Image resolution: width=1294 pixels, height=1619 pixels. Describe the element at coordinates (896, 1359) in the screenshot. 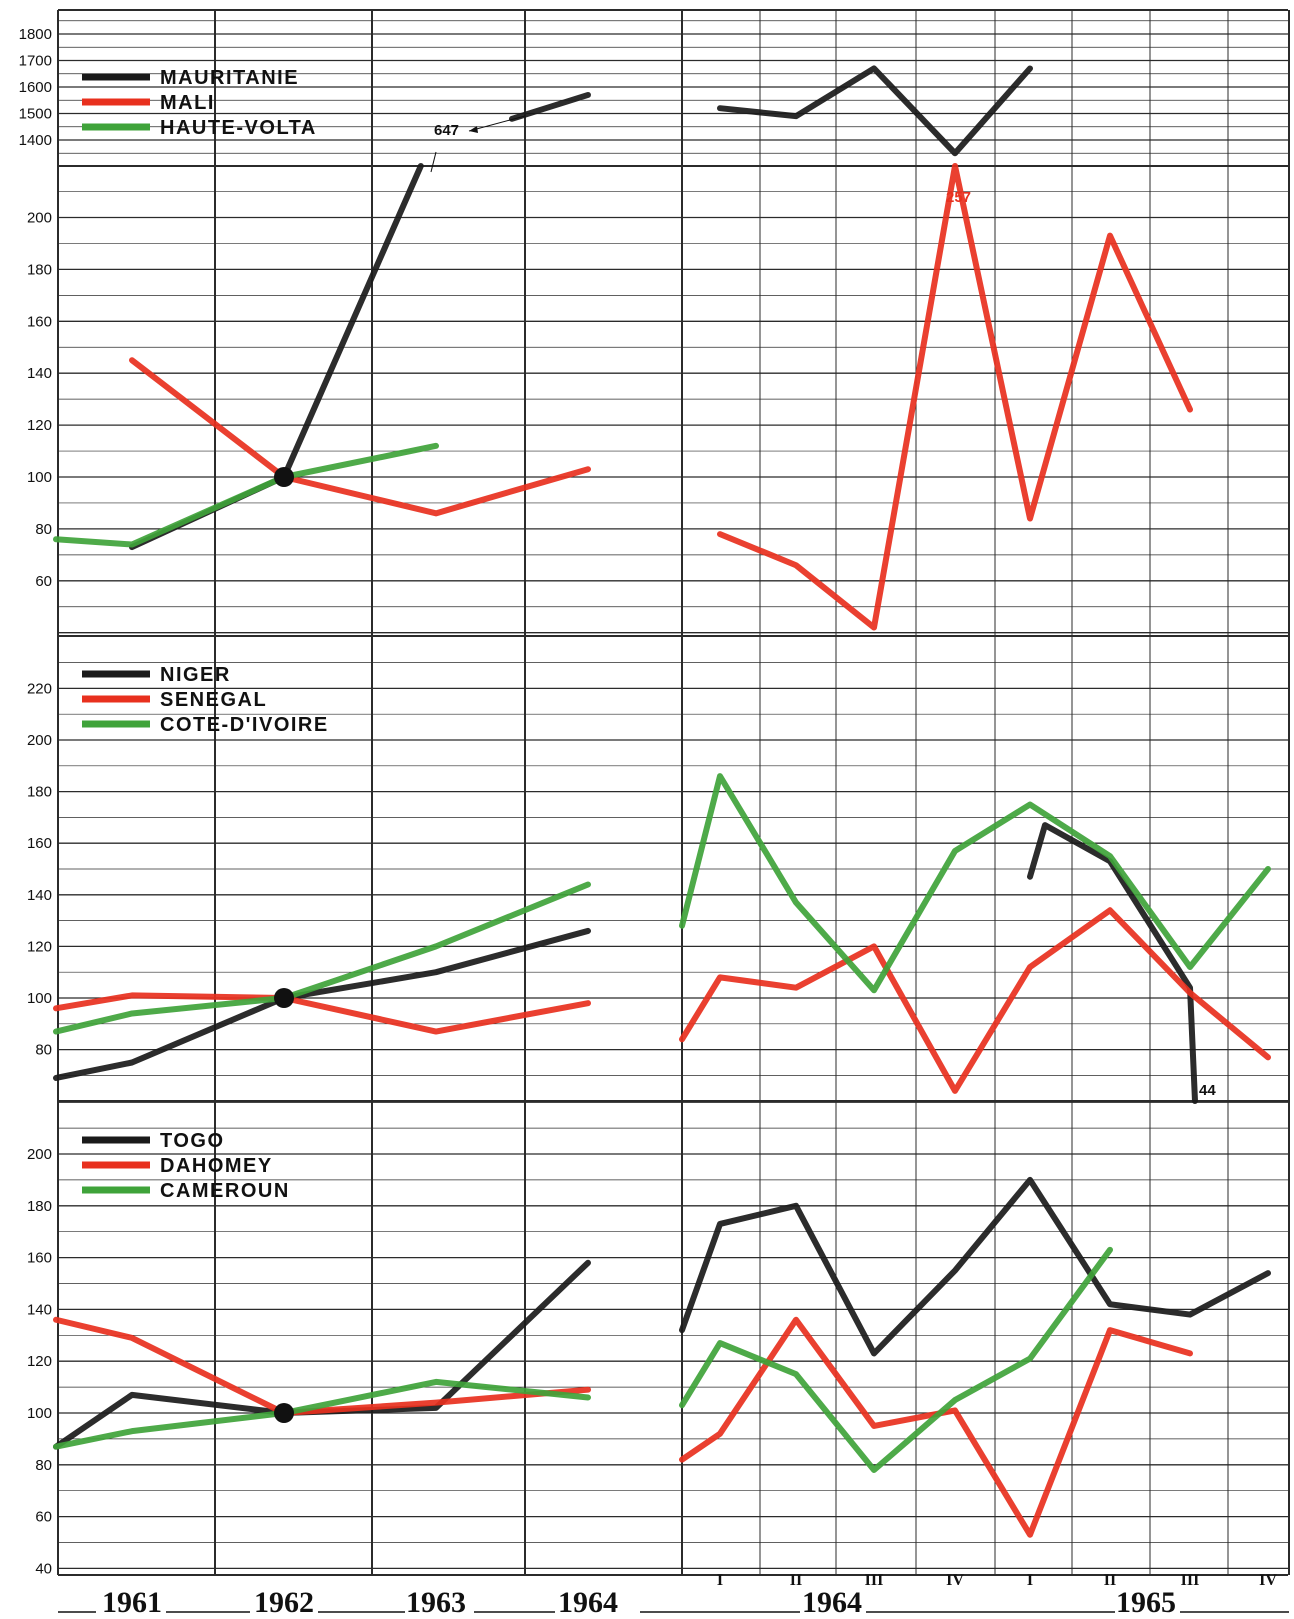

I see `series-line-cameroun-quarterly` at that location.